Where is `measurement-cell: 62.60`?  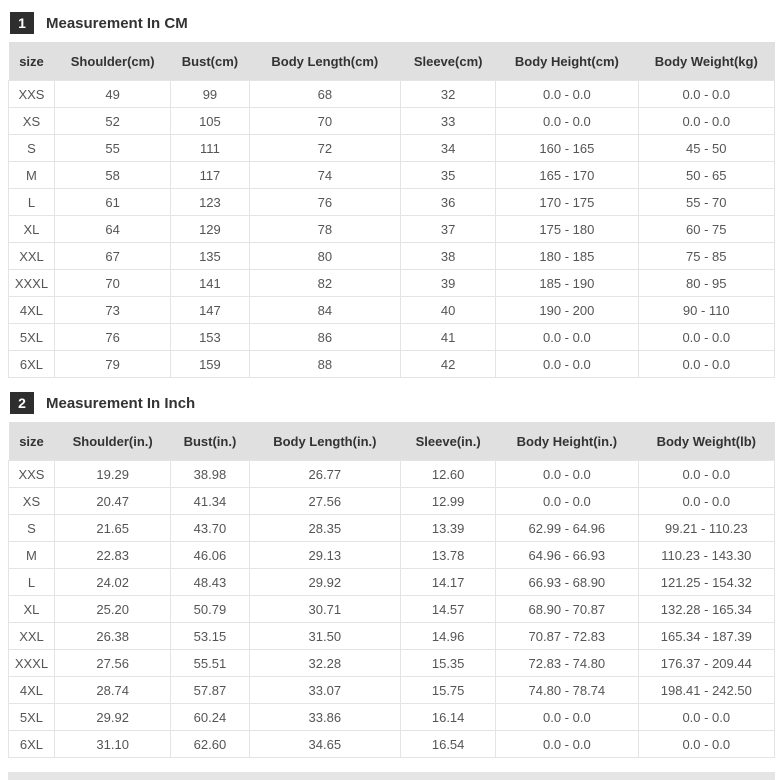
measurement-cell: 62.60 is located at coordinates (210, 744).